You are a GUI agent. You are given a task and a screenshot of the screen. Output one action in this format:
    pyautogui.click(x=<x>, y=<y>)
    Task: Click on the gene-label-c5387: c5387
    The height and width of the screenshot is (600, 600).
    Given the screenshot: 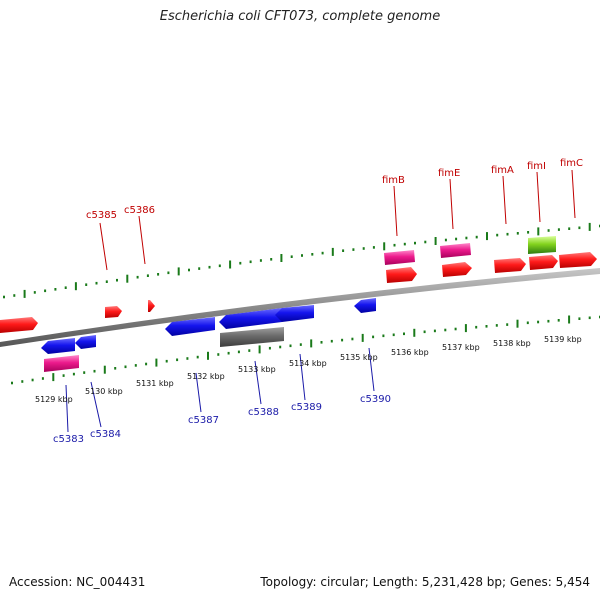 What is the action you would take?
    pyautogui.click(x=203, y=420)
    